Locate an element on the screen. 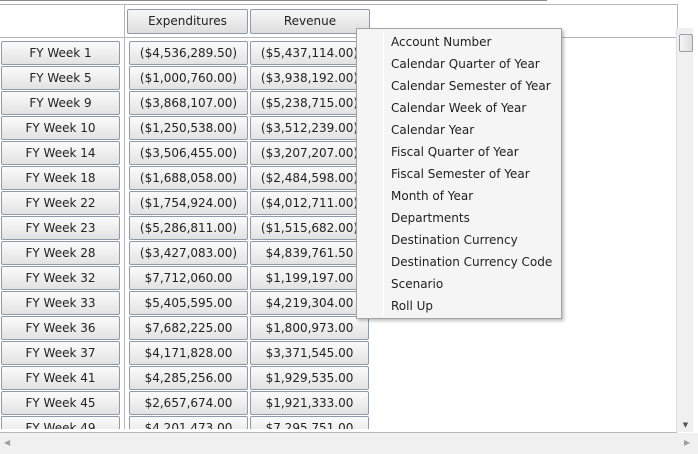 The height and width of the screenshot is (454, 698). expenditures-cell: ($3,506,455.00) is located at coordinates (188, 153).